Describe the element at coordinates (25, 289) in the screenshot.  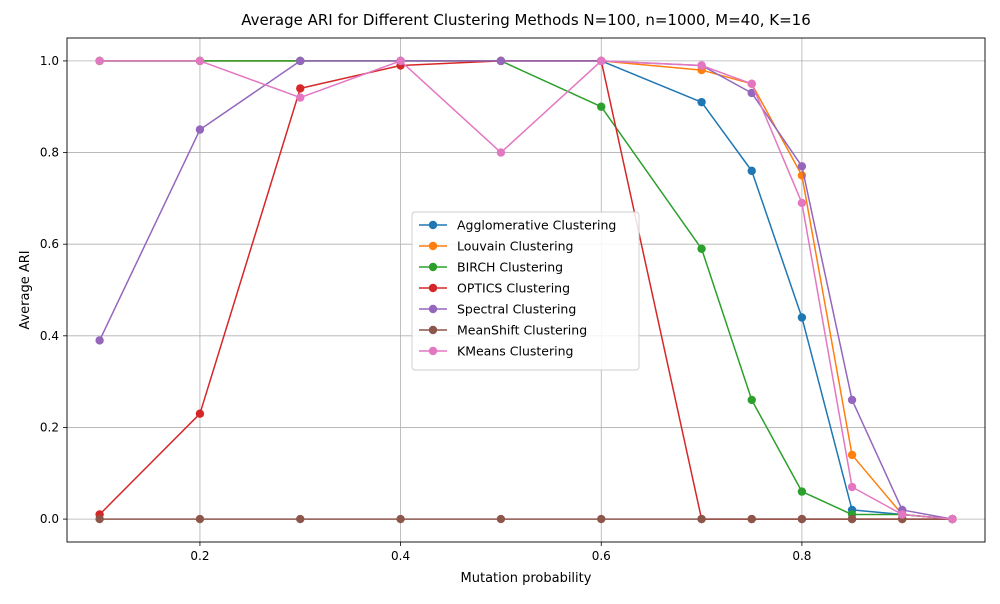
I see `y-axis-label: Average ARI` at that location.